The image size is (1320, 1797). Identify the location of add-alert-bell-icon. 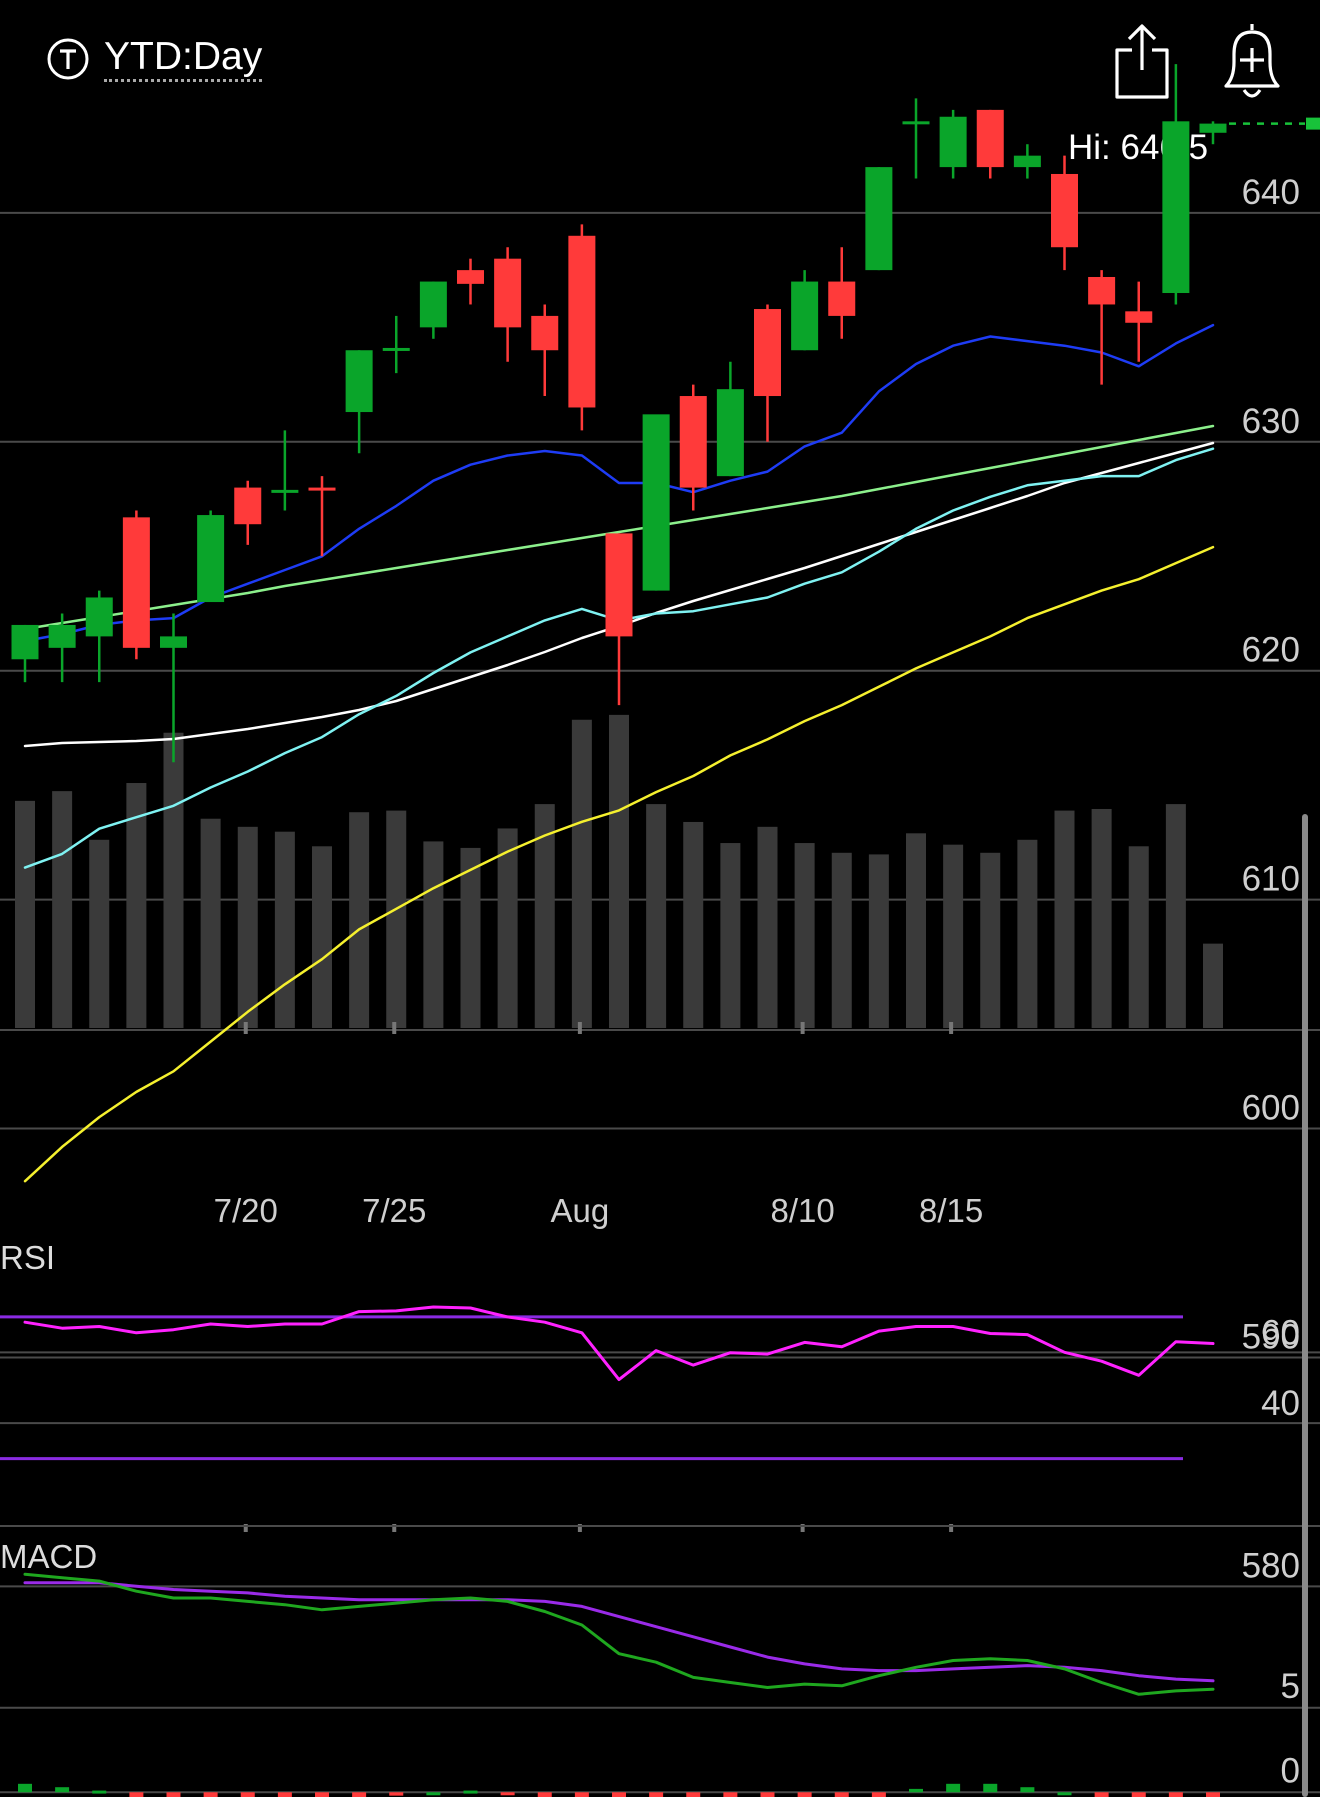
(1252, 61).